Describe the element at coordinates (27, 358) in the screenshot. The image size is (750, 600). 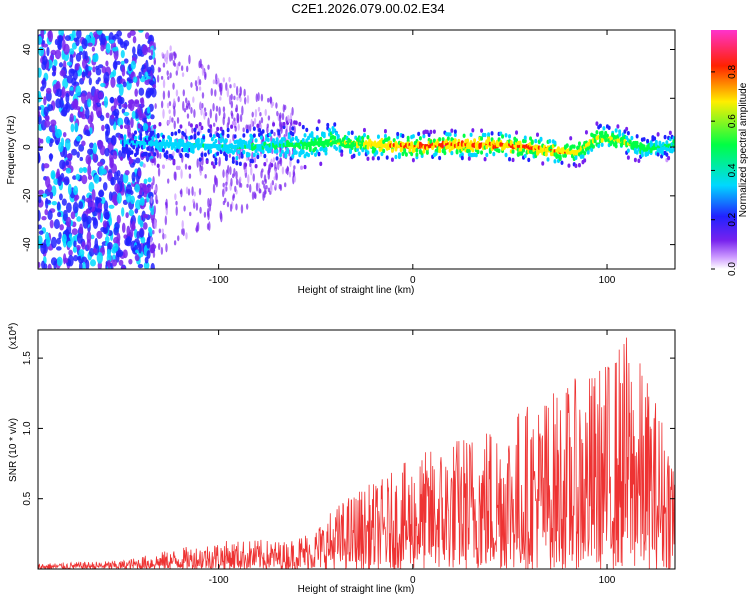
I see `snr-ytick-label: 1.5` at that location.